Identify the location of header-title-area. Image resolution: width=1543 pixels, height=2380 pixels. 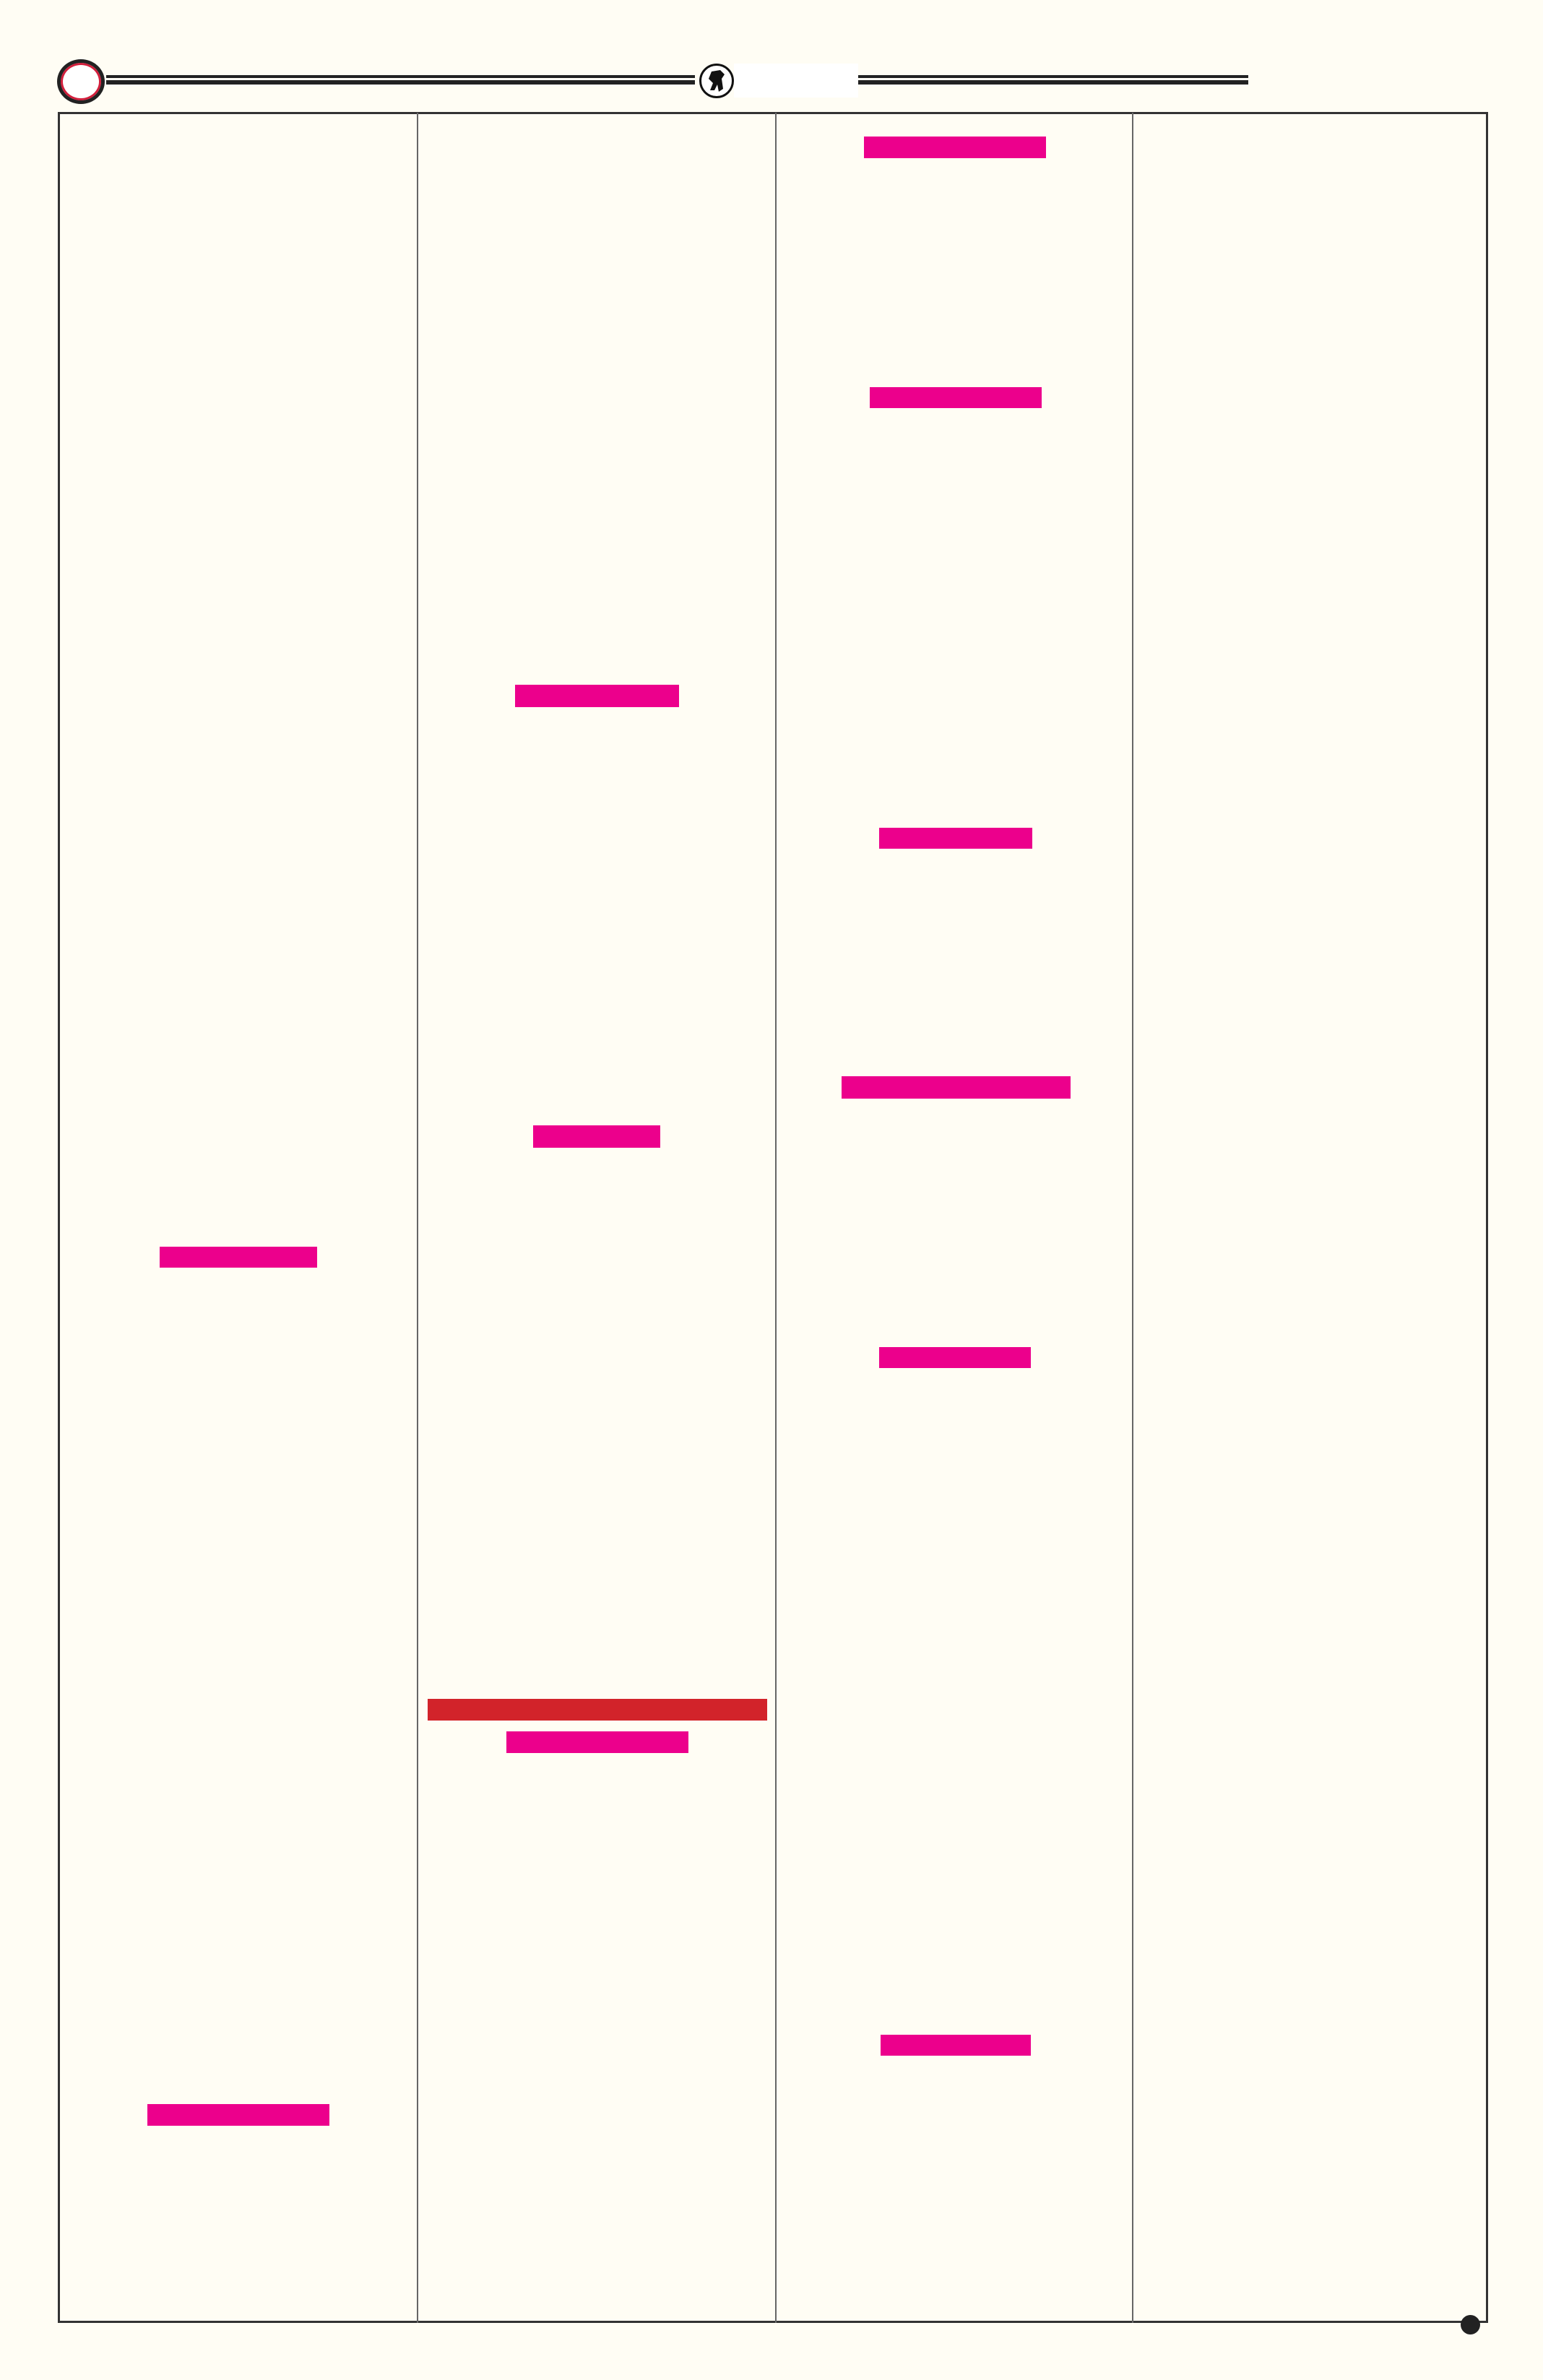
(796, 81).